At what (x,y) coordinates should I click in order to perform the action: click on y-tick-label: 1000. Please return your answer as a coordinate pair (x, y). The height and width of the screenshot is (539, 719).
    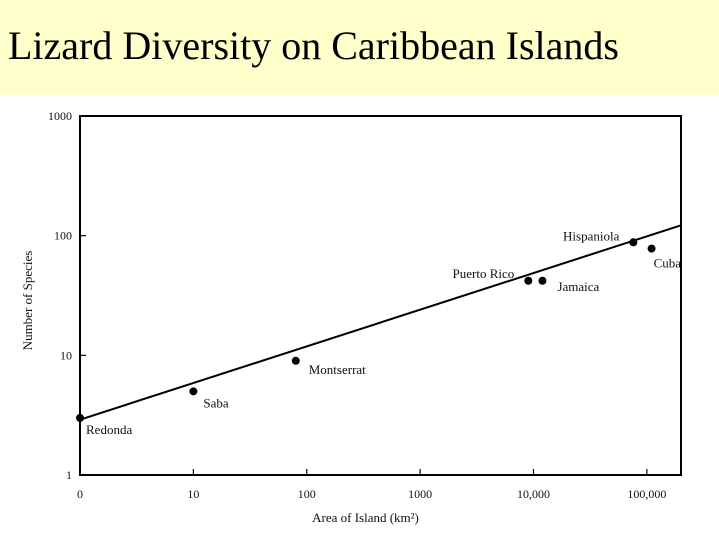
    Looking at the image, I should click on (60, 116).